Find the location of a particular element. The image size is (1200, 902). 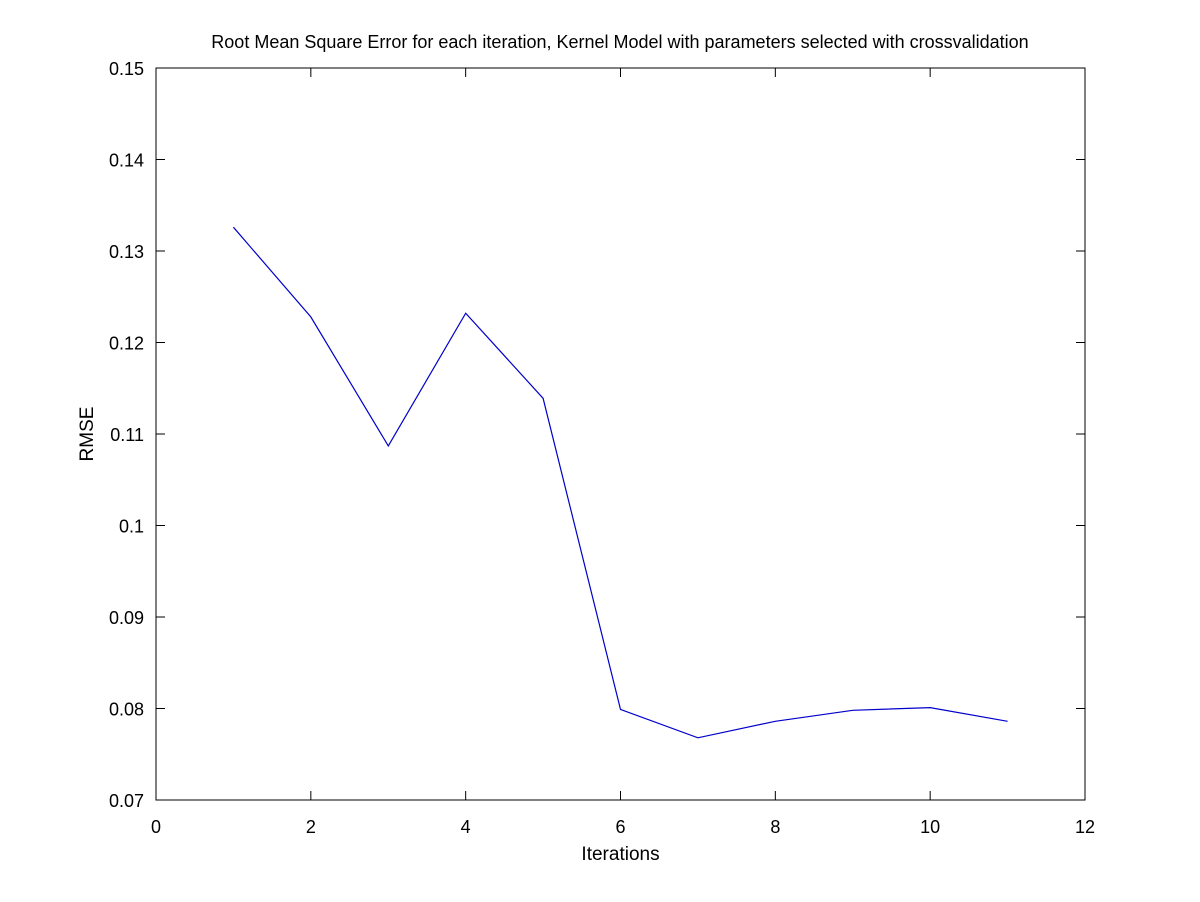

x-tick-label: 12 is located at coordinates (1085, 827).